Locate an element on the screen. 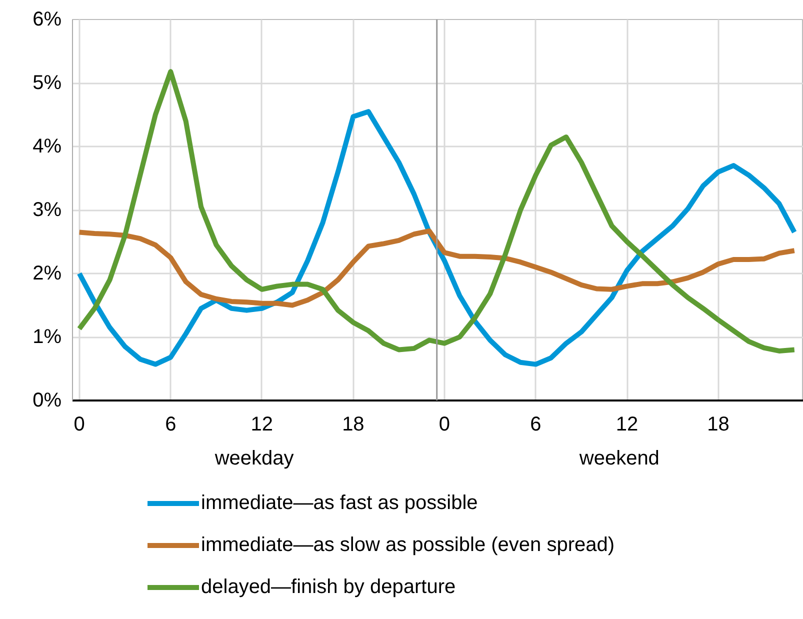 The image size is (803, 619). legend-label: immediate—as slow as possible (even spread) is located at coordinates (408, 545).